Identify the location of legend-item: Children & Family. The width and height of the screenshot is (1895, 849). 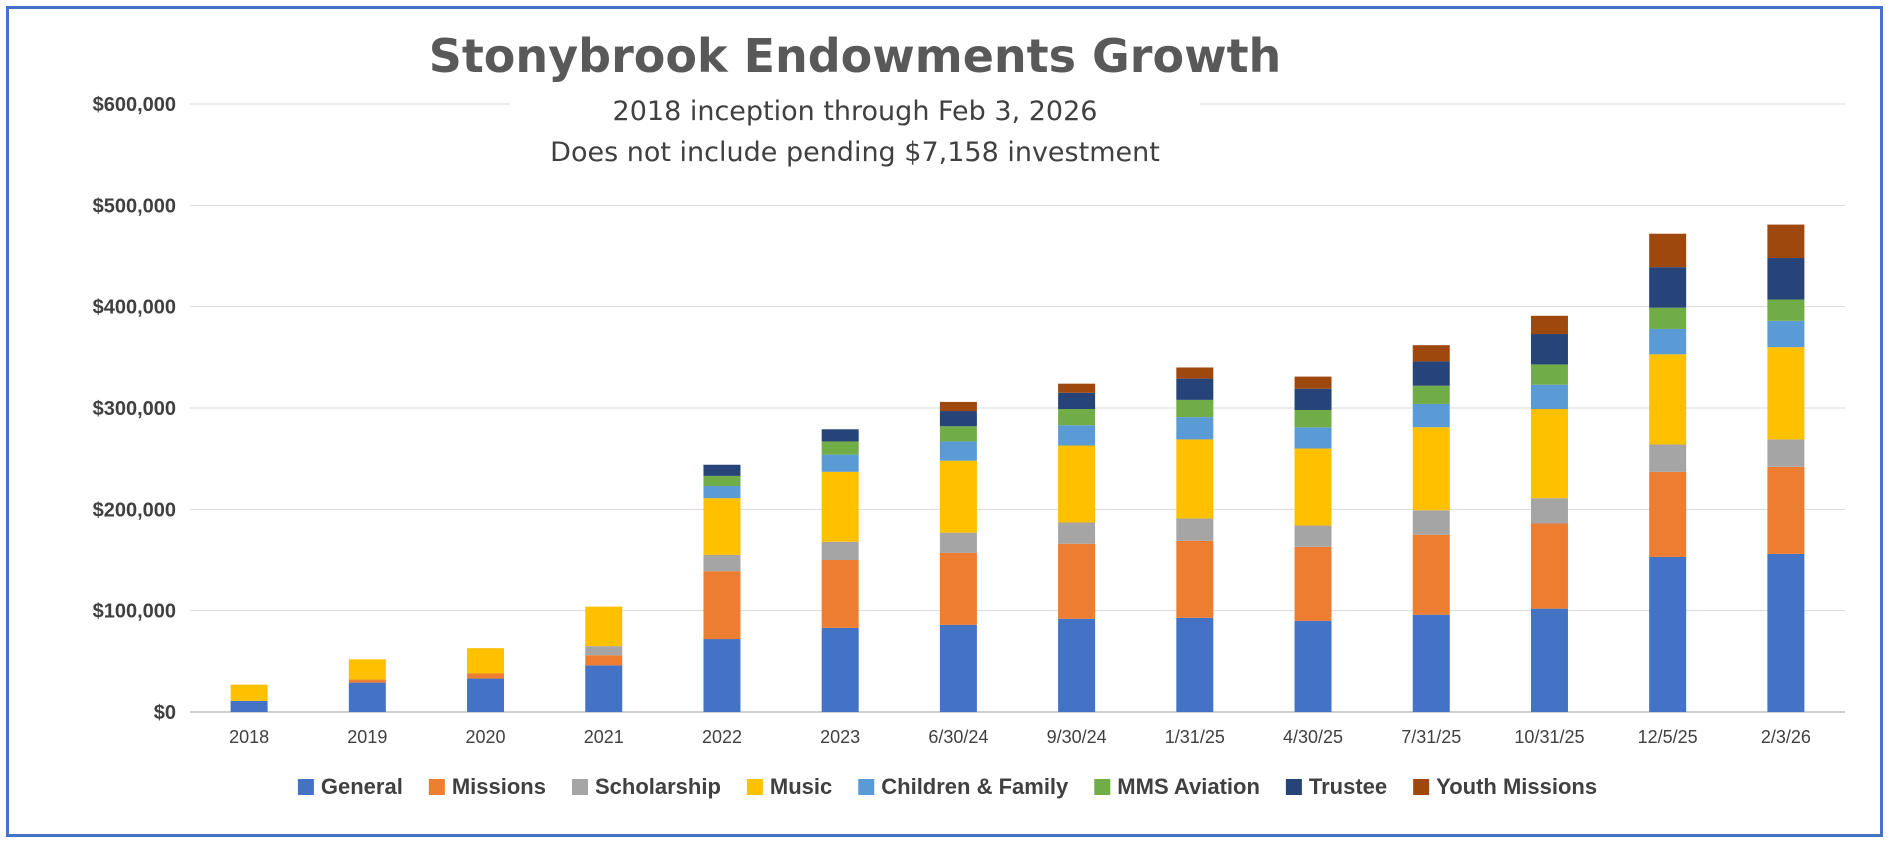
(963, 786).